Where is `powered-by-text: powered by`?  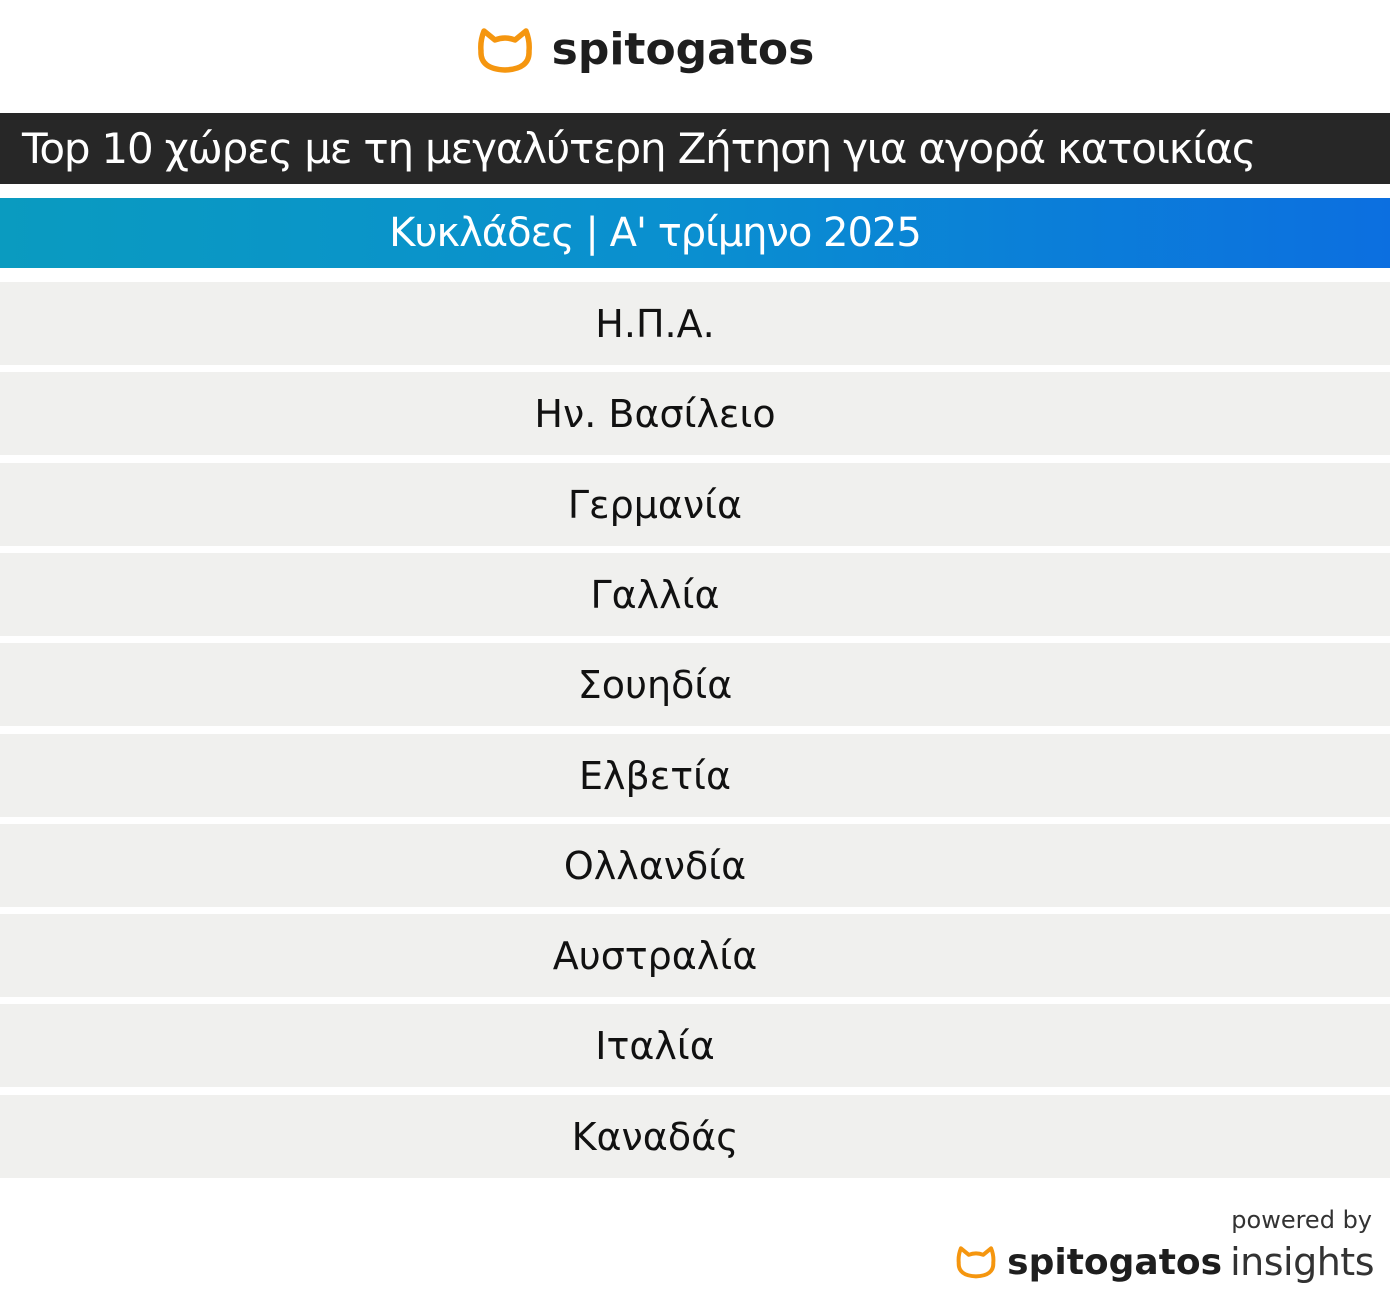 powered-by-text: powered by is located at coordinates (1301, 1220).